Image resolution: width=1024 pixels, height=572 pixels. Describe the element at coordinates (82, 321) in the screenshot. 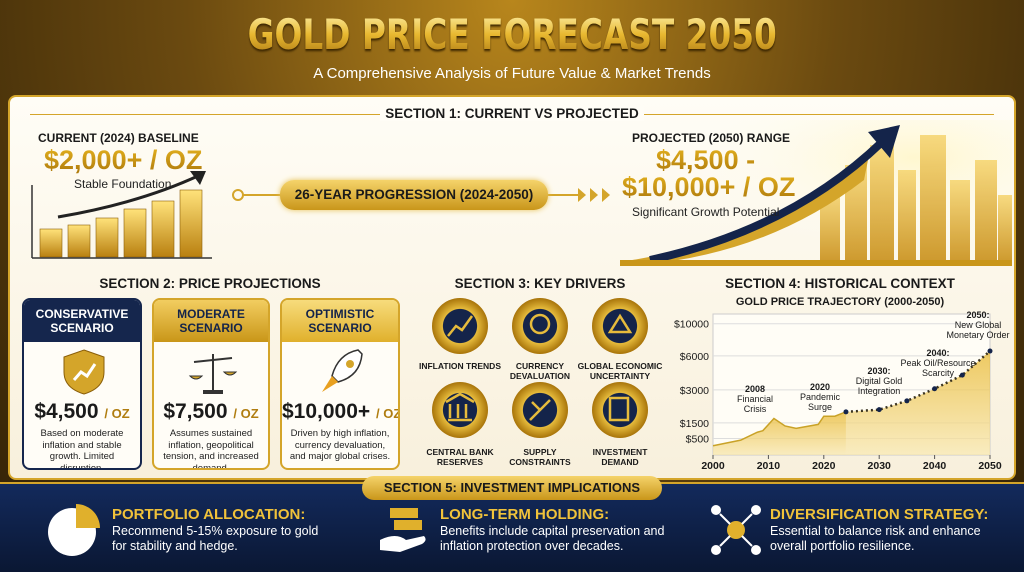

I see `scenario-name: CONSERVATIVE SCENARIO` at that location.